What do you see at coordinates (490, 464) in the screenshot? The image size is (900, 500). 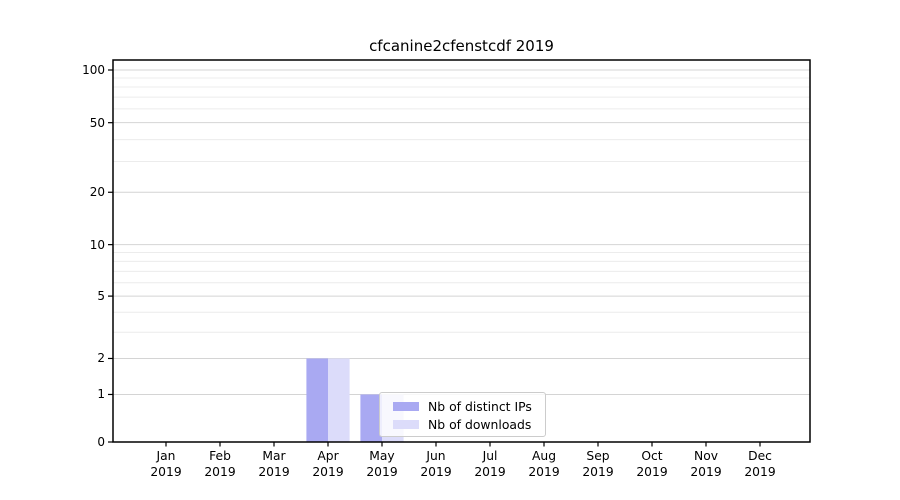 I see `x-tick-label-jul: Jul 2019` at bounding box center [490, 464].